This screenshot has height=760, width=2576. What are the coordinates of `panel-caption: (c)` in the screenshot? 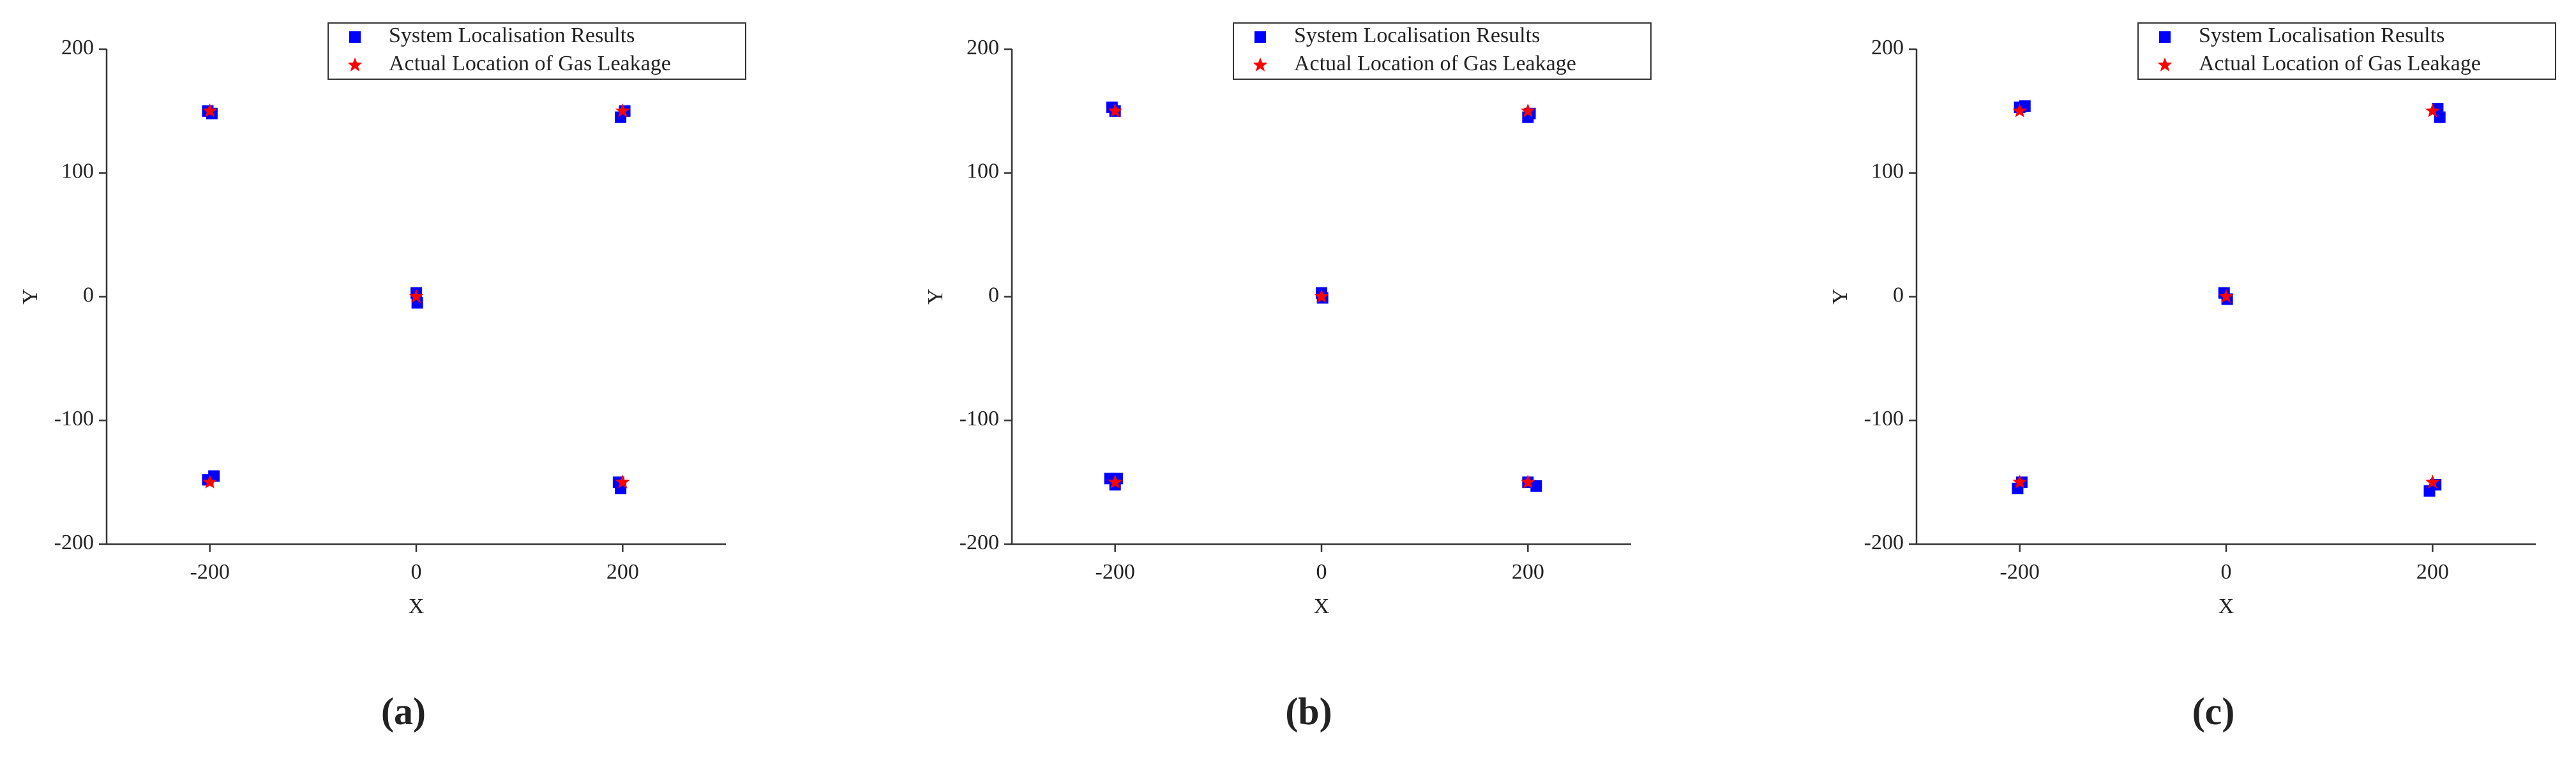 It's located at (2213, 711).